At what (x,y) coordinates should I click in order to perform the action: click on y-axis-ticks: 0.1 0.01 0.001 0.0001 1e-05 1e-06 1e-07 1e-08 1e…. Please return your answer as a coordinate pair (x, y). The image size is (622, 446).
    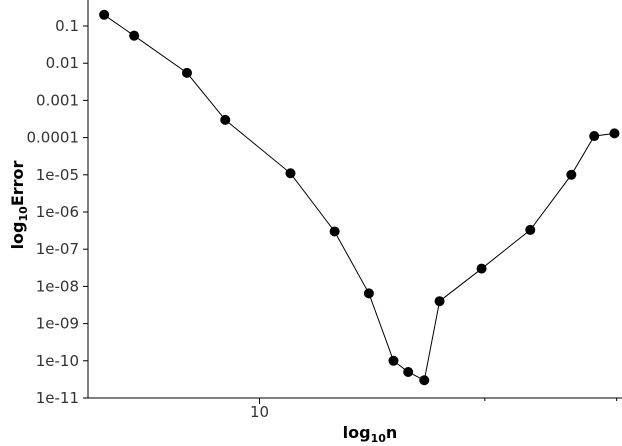
    Looking at the image, I should click on (57, 212).